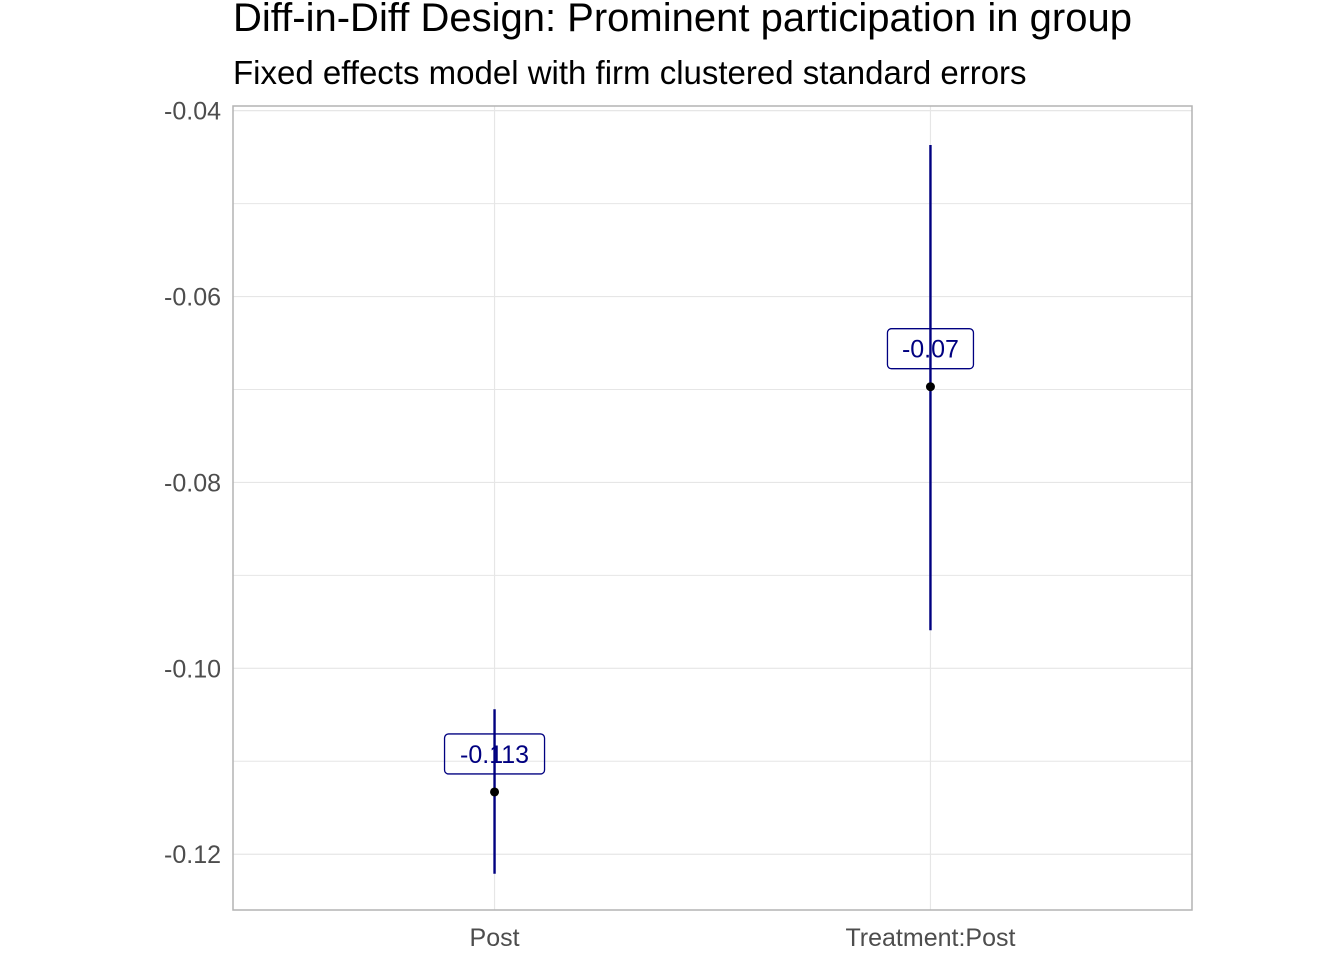 Image resolution: width=1344 pixels, height=960 pixels. What do you see at coordinates (192, 298) in the screenshot?
I see `y-tick-label: -0.06` at bounding box center [192, 298].